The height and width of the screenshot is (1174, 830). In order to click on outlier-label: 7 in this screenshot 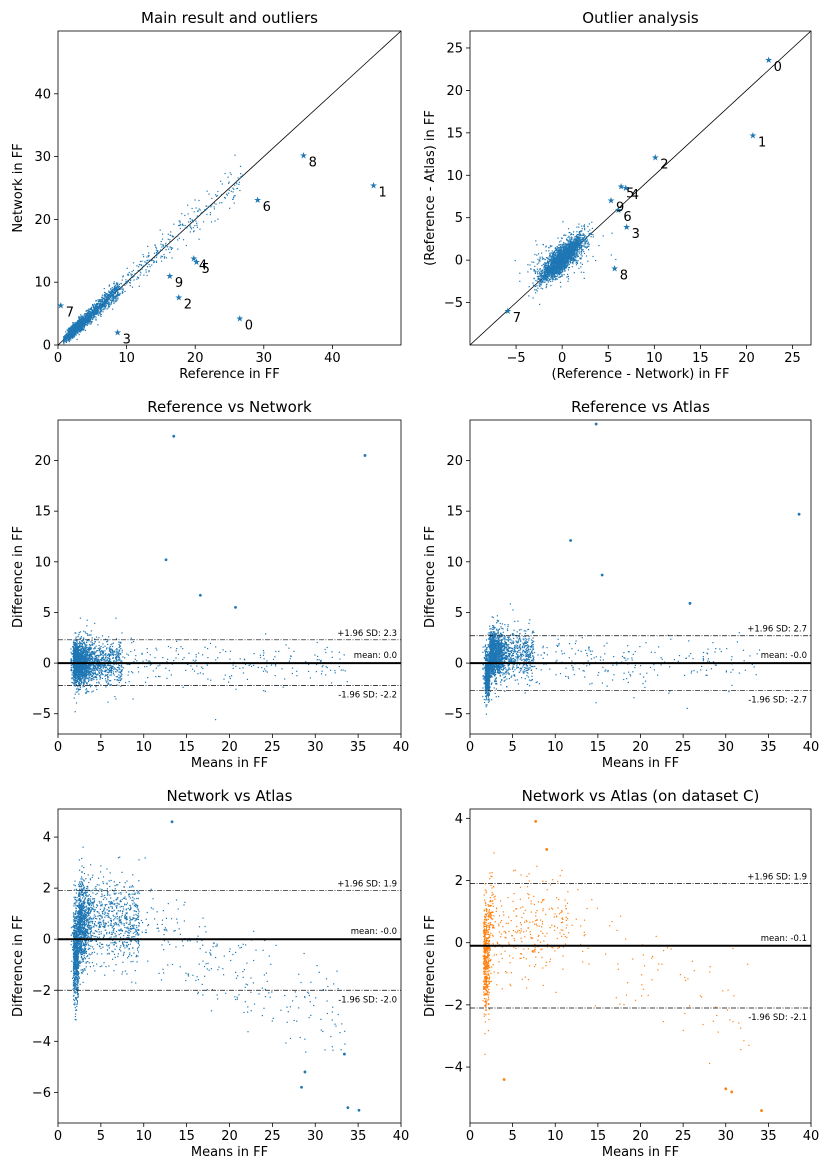, I will do `click(70, 312)`.